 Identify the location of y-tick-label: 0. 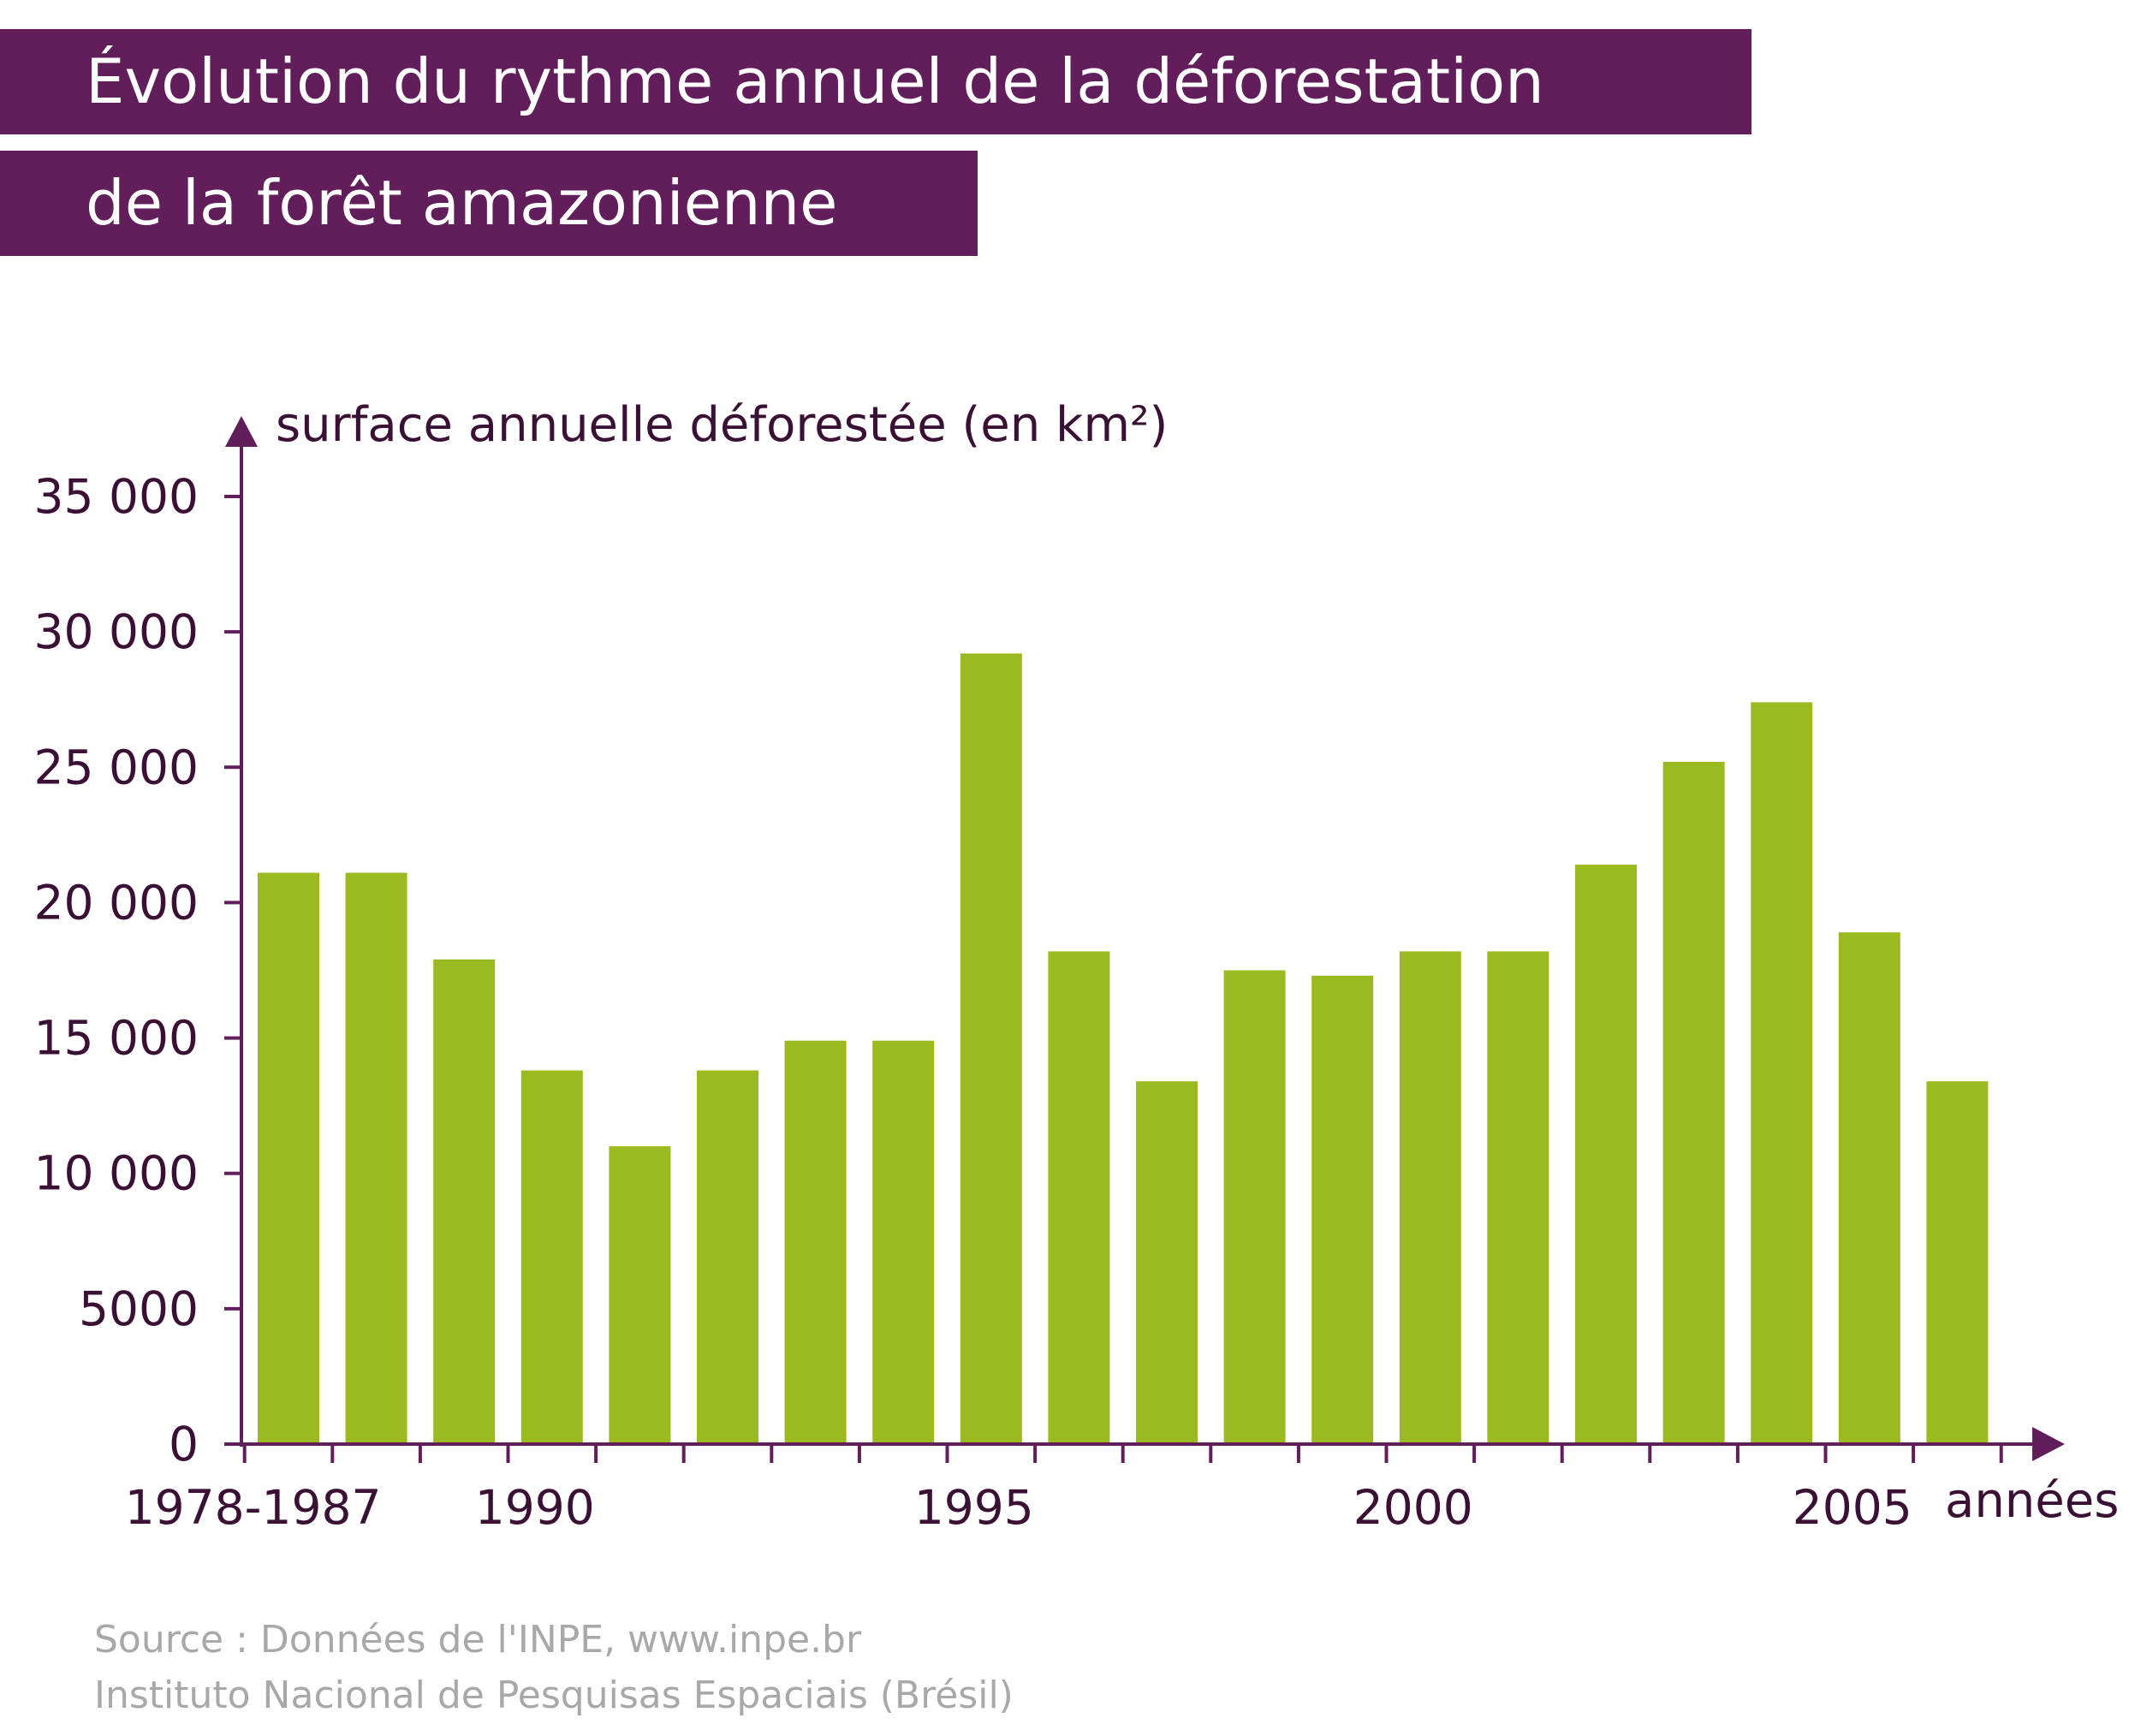
(184, 1444).